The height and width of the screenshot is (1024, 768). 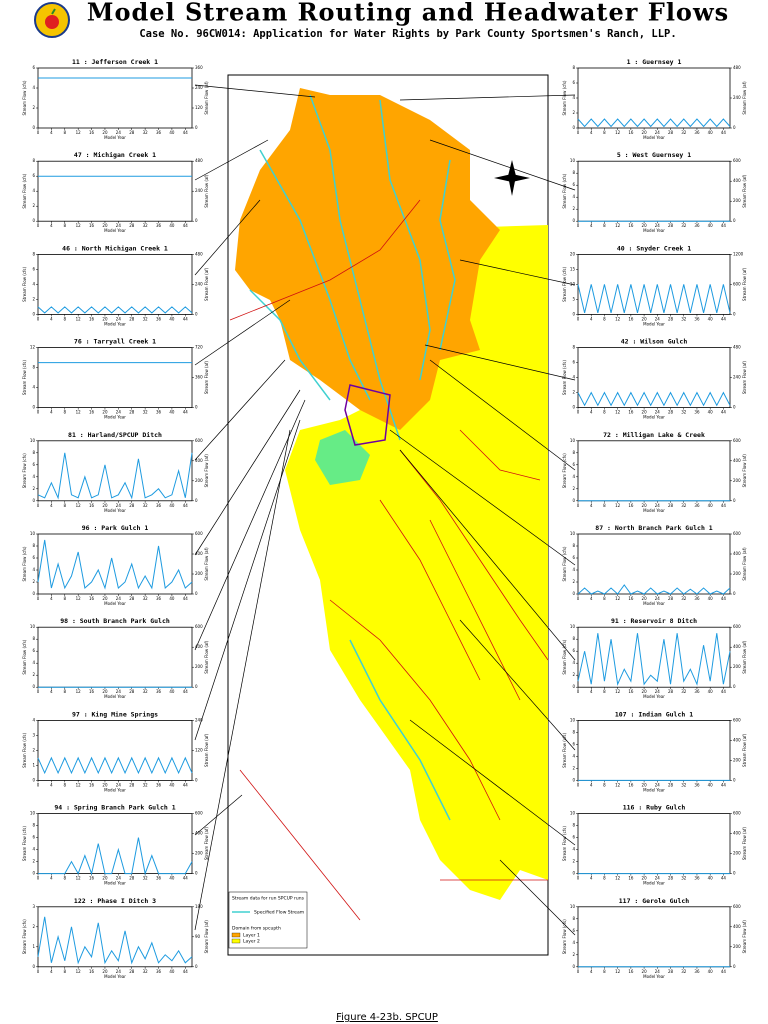 What do you see at coordinates (199, 749) in the screenshot?
I see `y2-tick-label: 120` at bounding box center [199, 749].